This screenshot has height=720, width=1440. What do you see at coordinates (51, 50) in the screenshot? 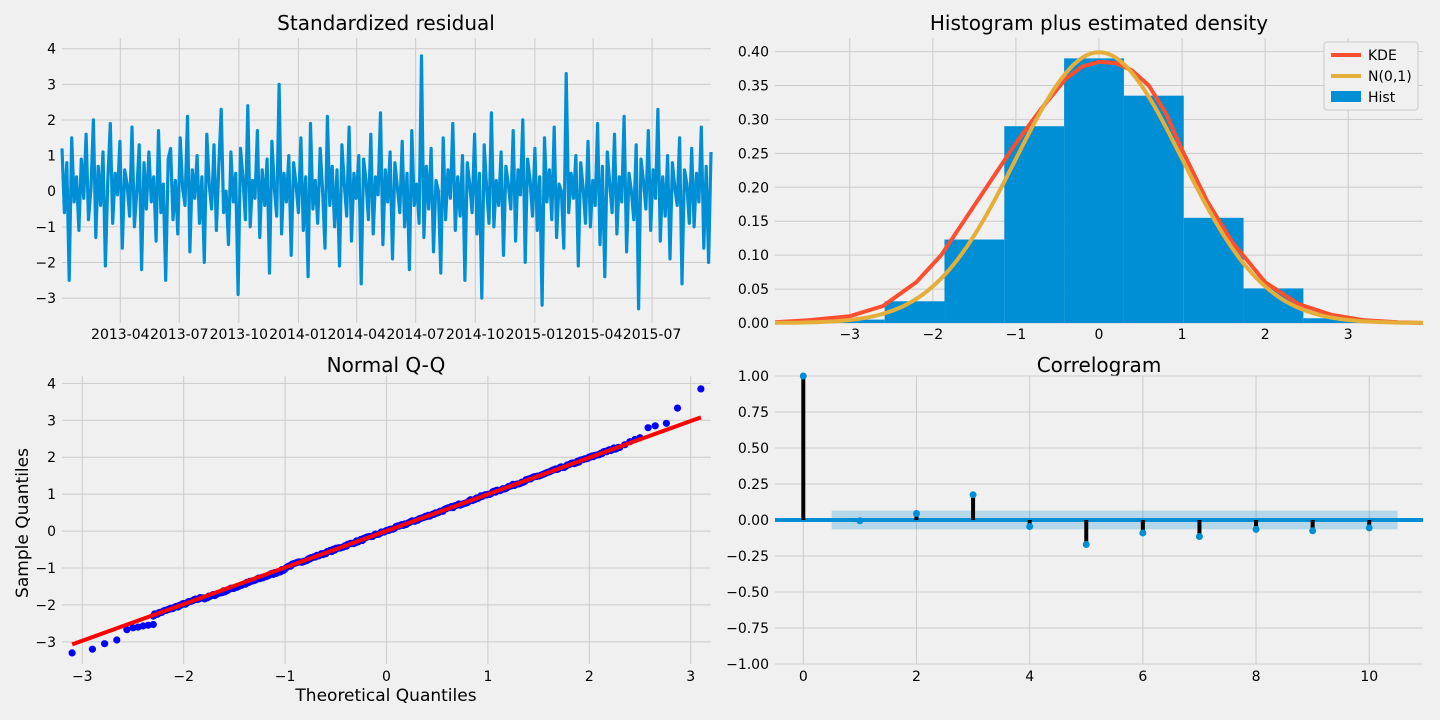
I see `resid-ytick: 4` at bounding box center [51, 50].